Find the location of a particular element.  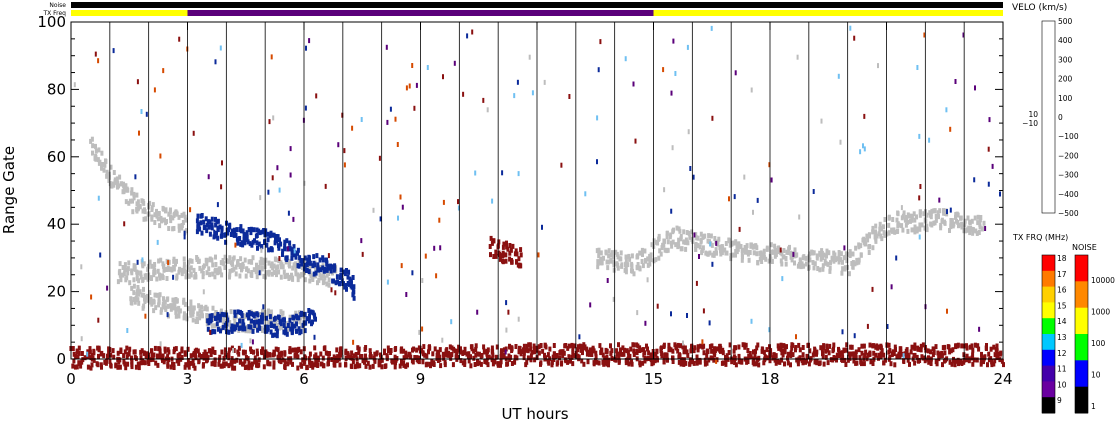

y-tick-label: 60 is located at coordinates (56, 157).